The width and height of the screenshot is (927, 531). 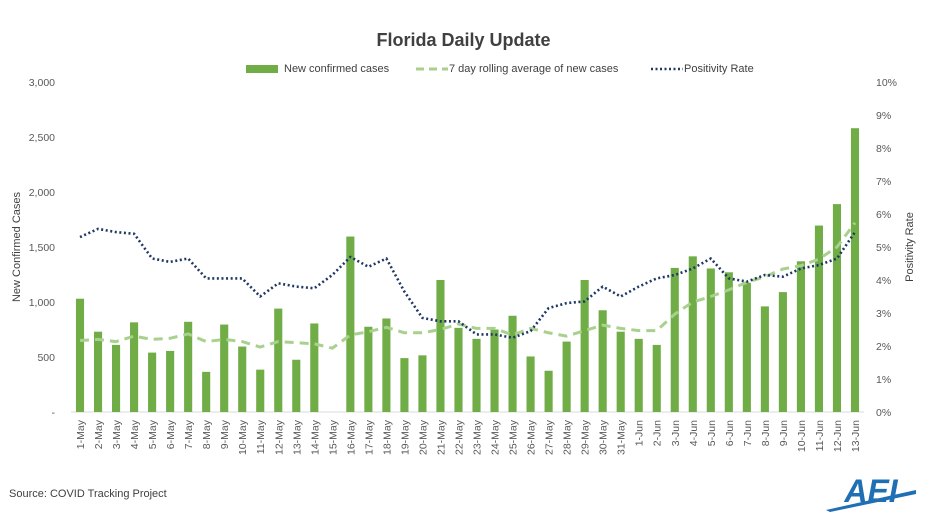 What do you see at coordinates (883, 149) in the screenshot?
I see `y2-tick-label: 8%` at bounding box center [883, 149].